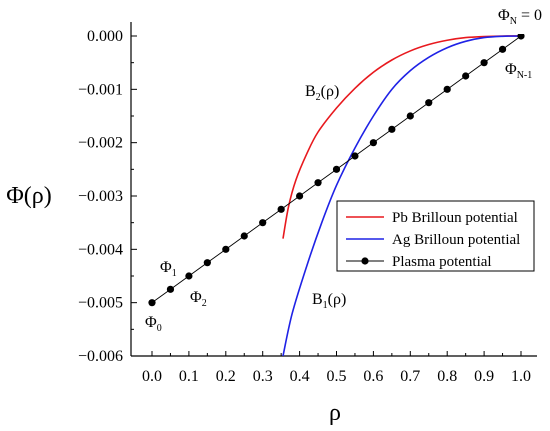 Image resolution: width=550 pixels, height=431 pixels. What do you see at coordinates (189, 376) in the screenshot?
I see `x-tick-label: 0.1` at bounding box center [189, 376].